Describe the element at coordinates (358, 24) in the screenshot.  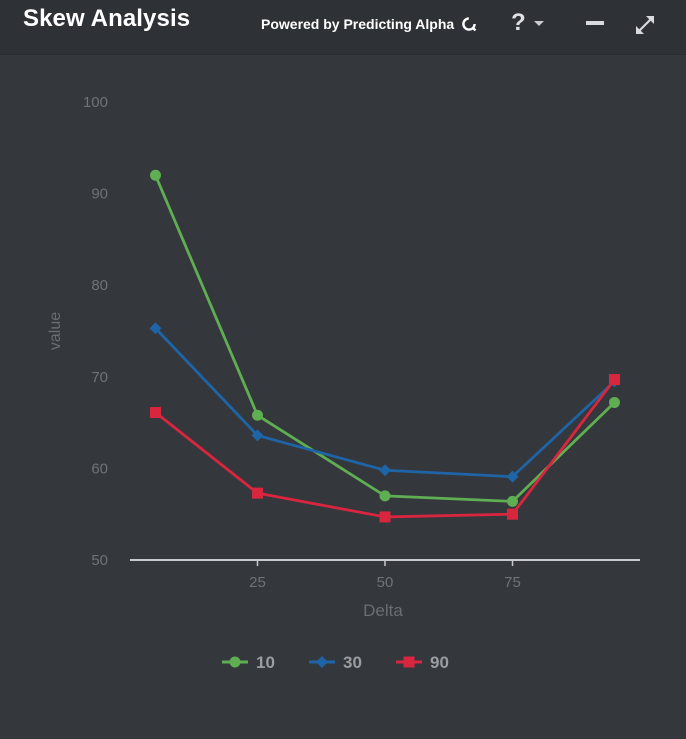
I see `powered-by-label: Powered by Predicting Alpha` at that location.